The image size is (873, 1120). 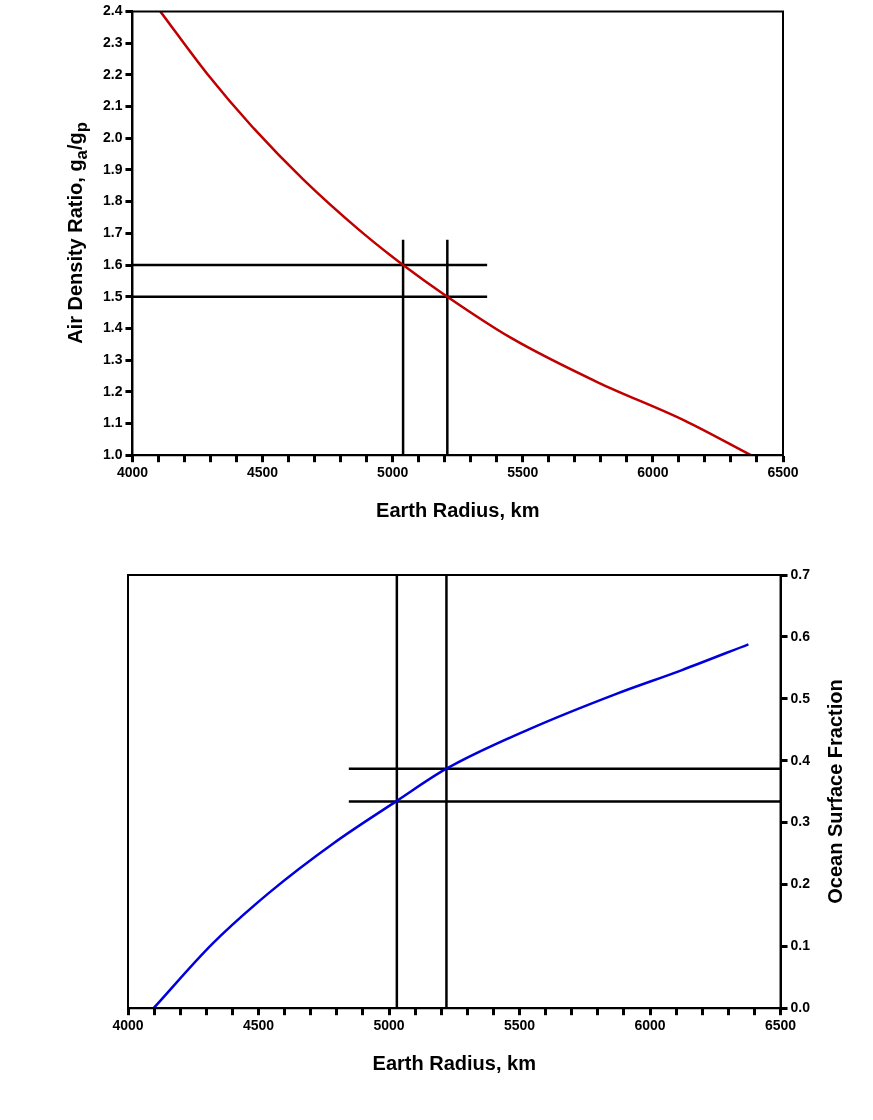 What do you see at coordinates (112, 137) in the screenshot?
I see `y-tick-label: 2.0` at bounding box center [112, 137].